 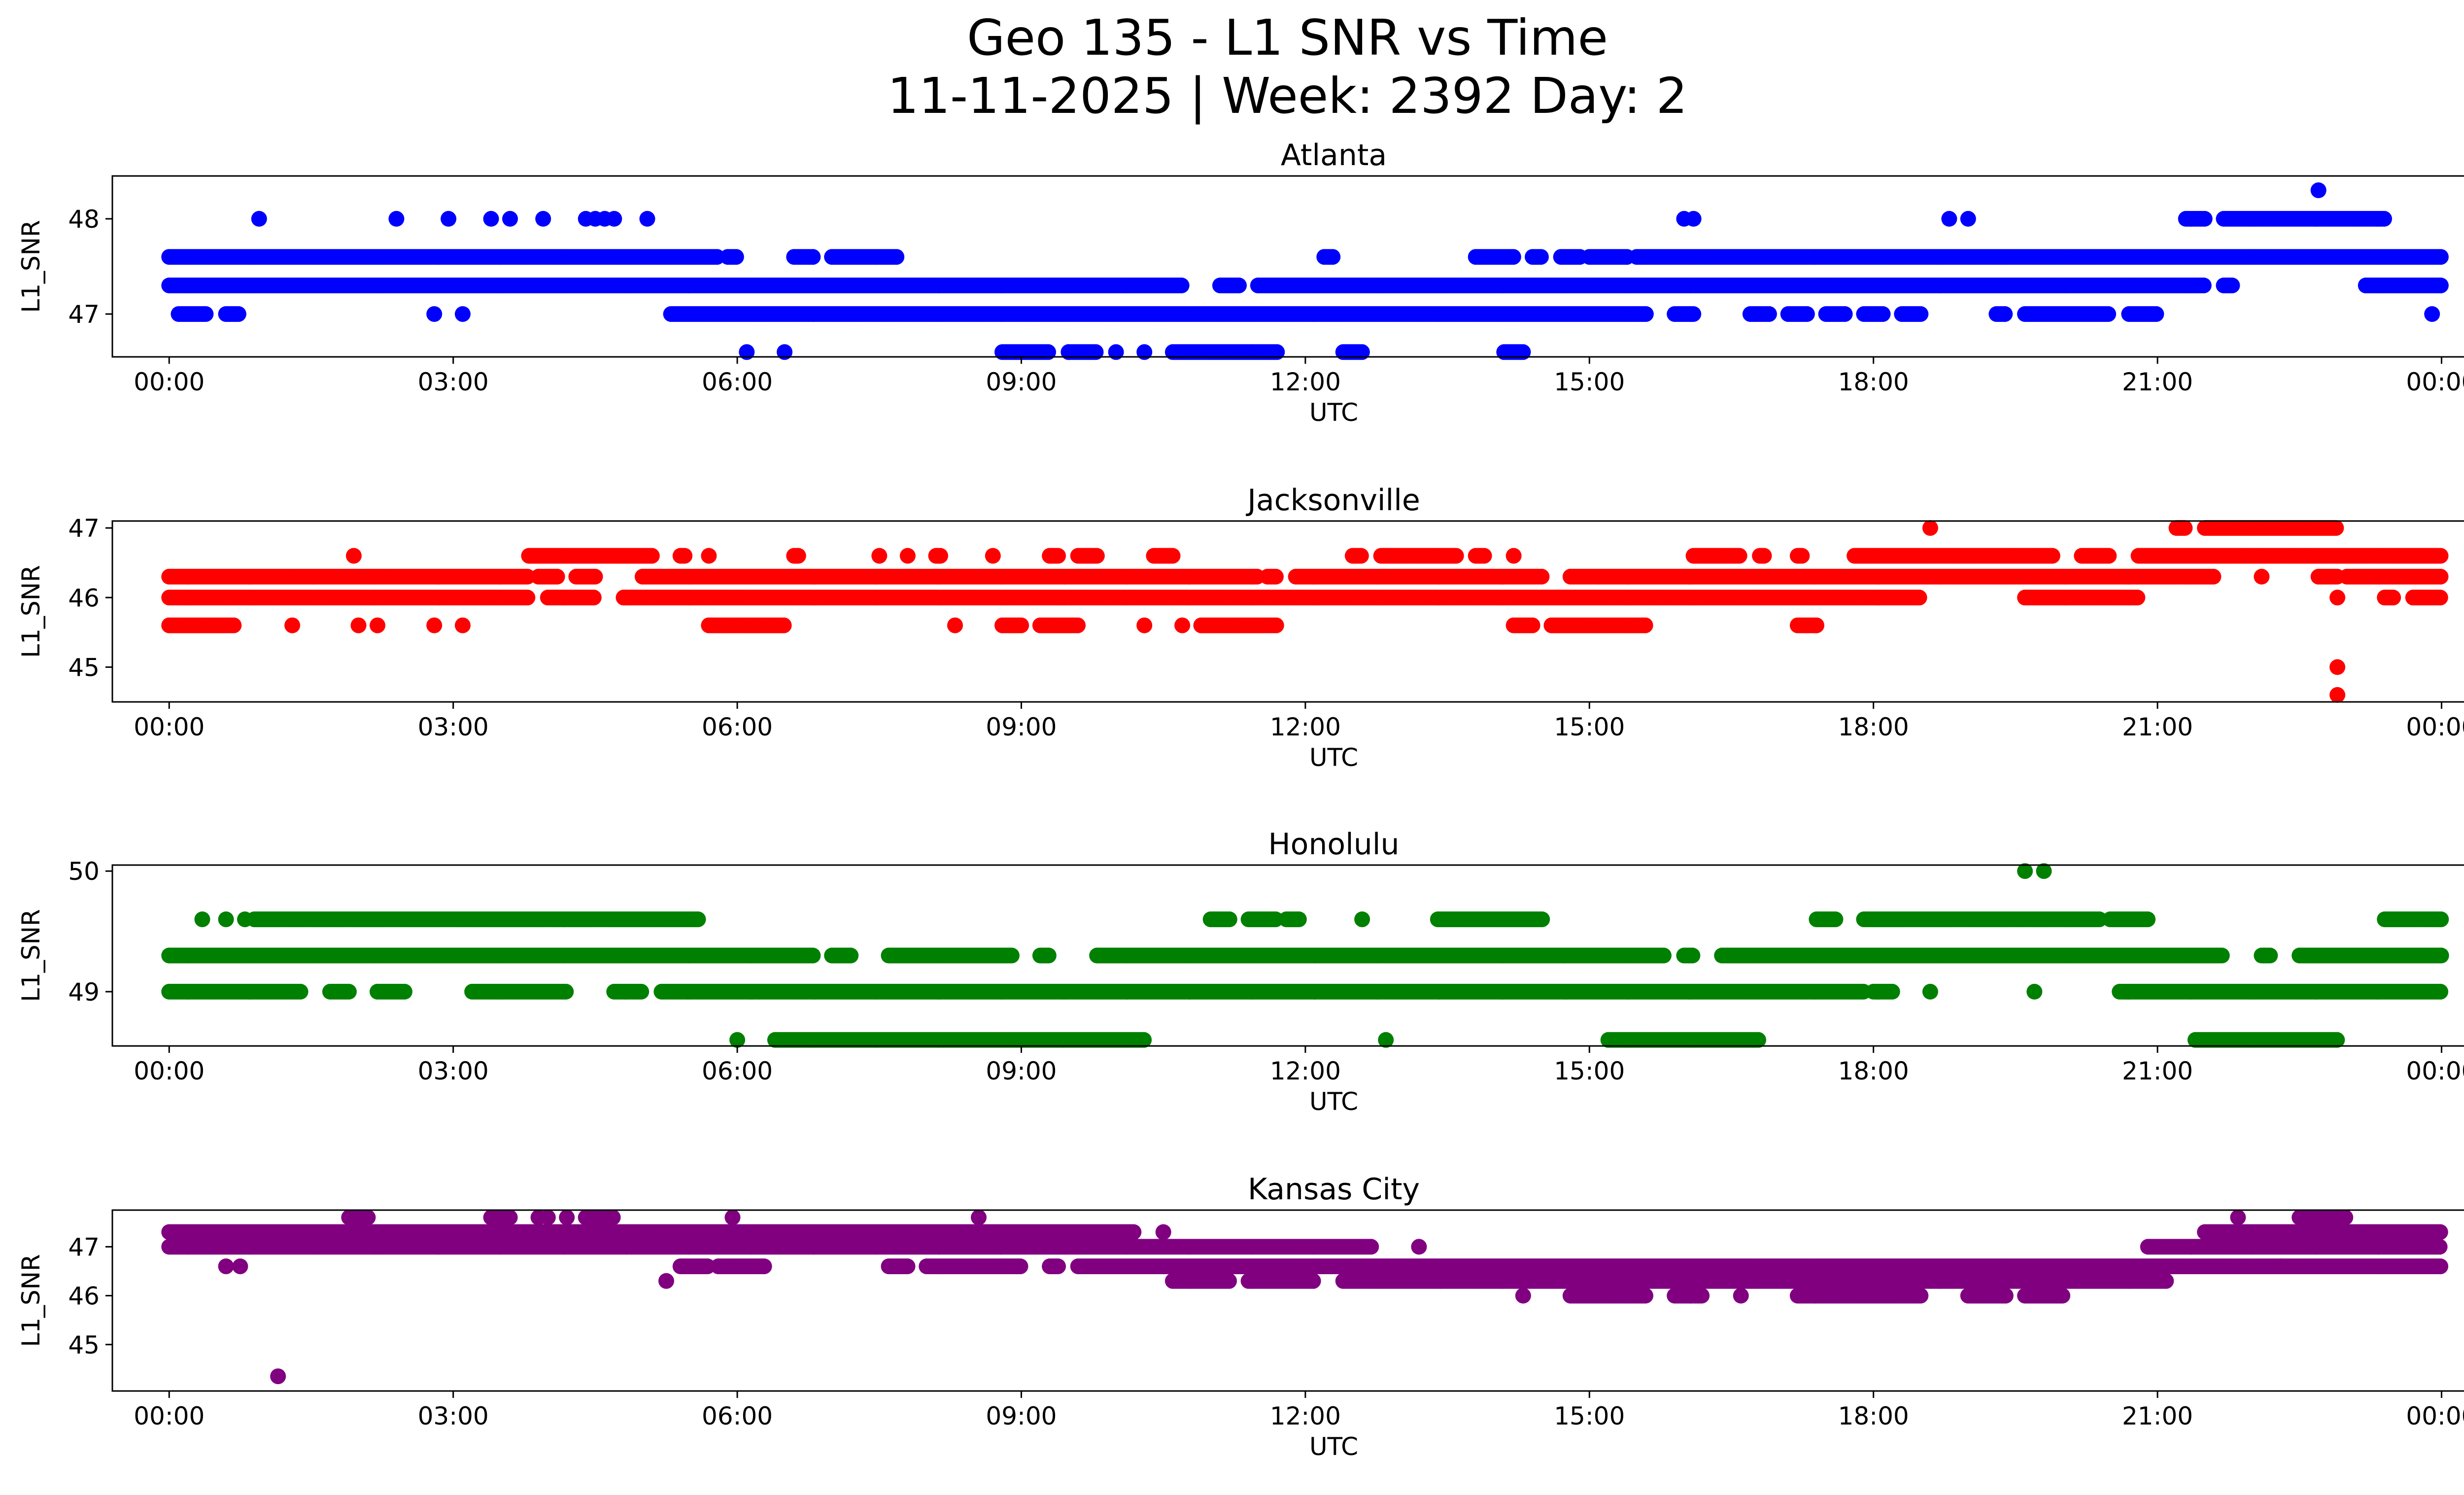 I want to click on figure-title-line-2: 11-11-2025 | Week: 2392 Day: 2, so click(x=1287, y=96).